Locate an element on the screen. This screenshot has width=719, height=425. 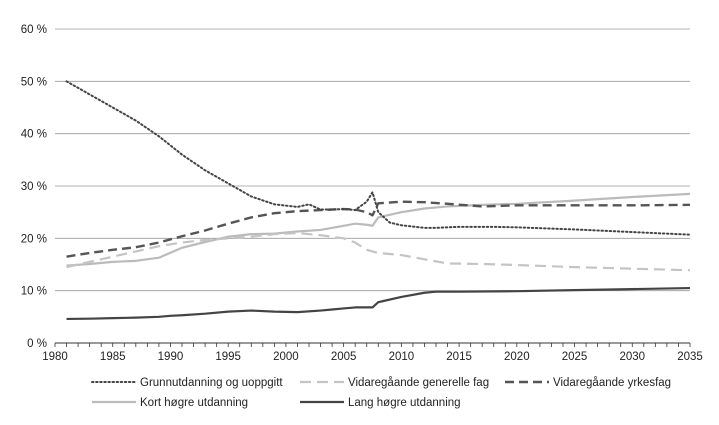
x-tick-label: 2035 is located at coordinates (690, 357).